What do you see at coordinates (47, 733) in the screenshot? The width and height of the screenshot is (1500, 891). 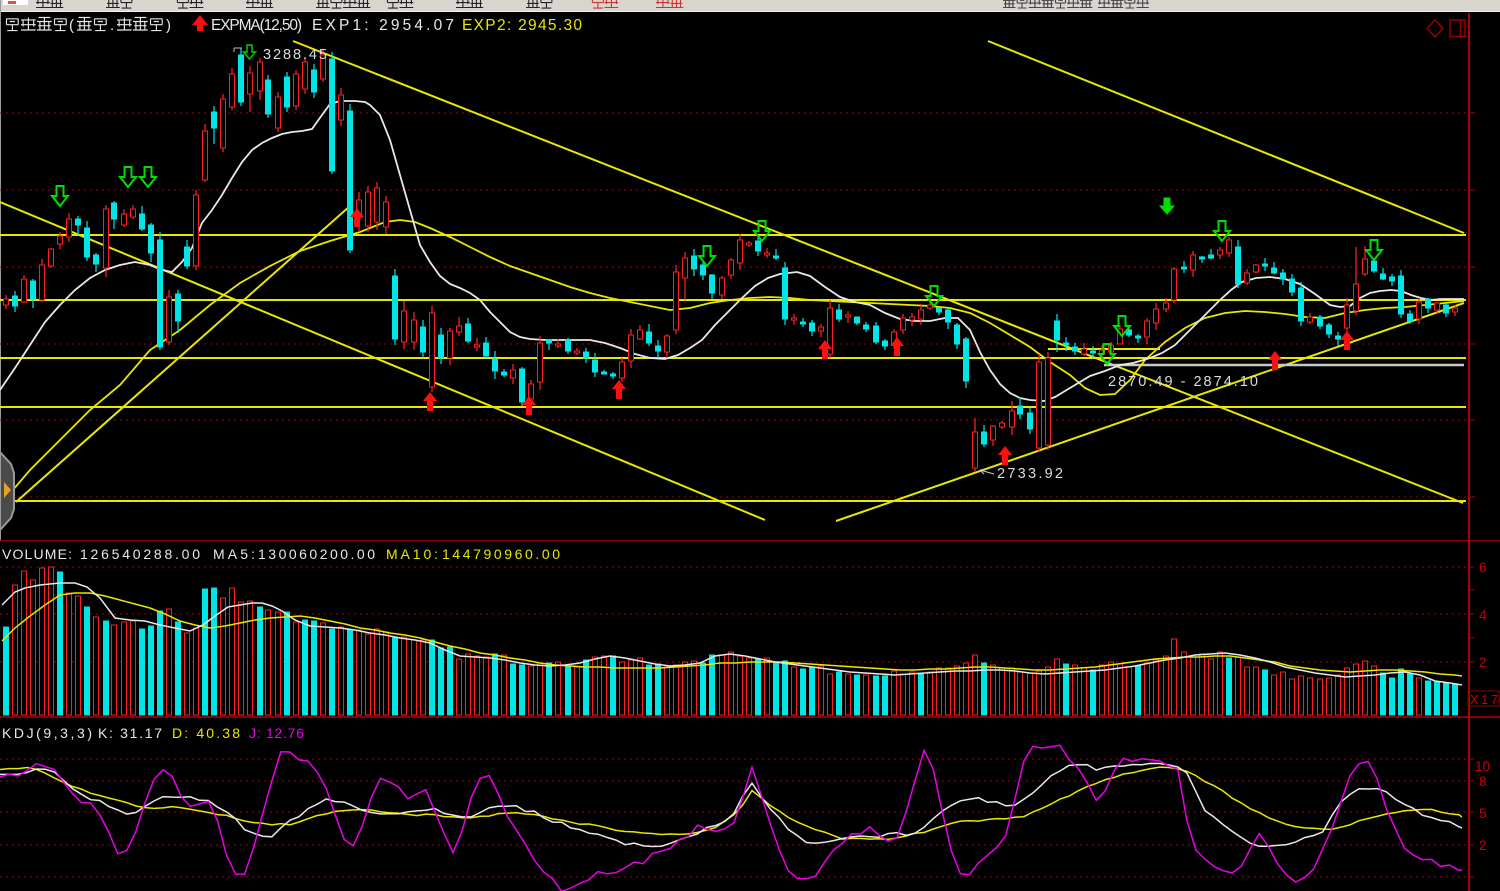 I see `svg-text: KDJ(9,3,3)` at bounding box center [47, 733].